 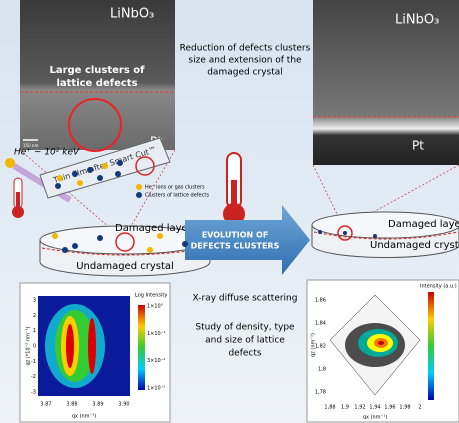 I want to click on arrow-label: DEFECTS CLUSTERS, so click(x=235, y=246).